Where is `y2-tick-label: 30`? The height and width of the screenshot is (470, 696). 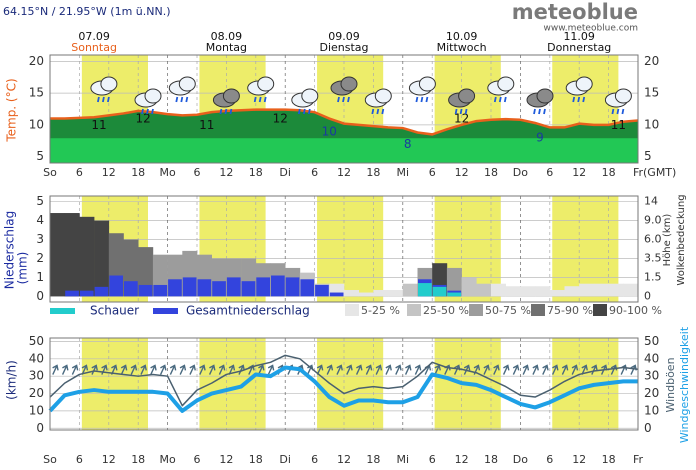 y2-tick-label: 30 is located at coordinates (651, 376).